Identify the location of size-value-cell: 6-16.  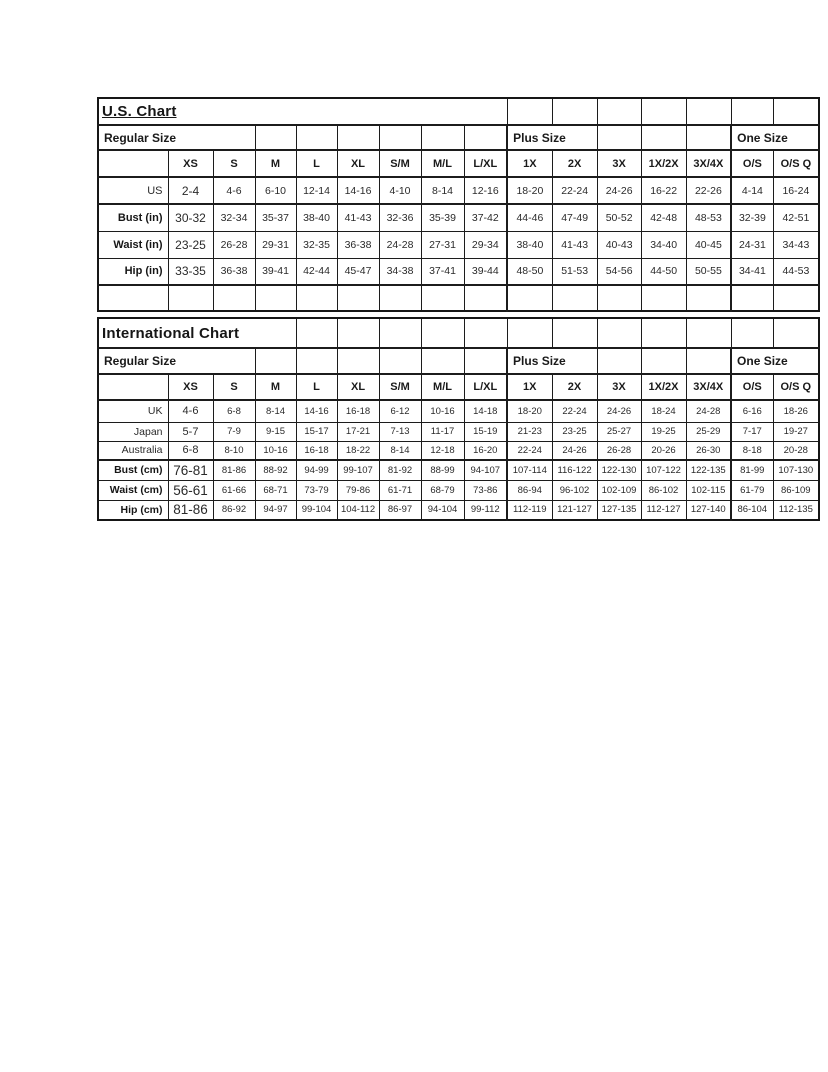
(752, 411).